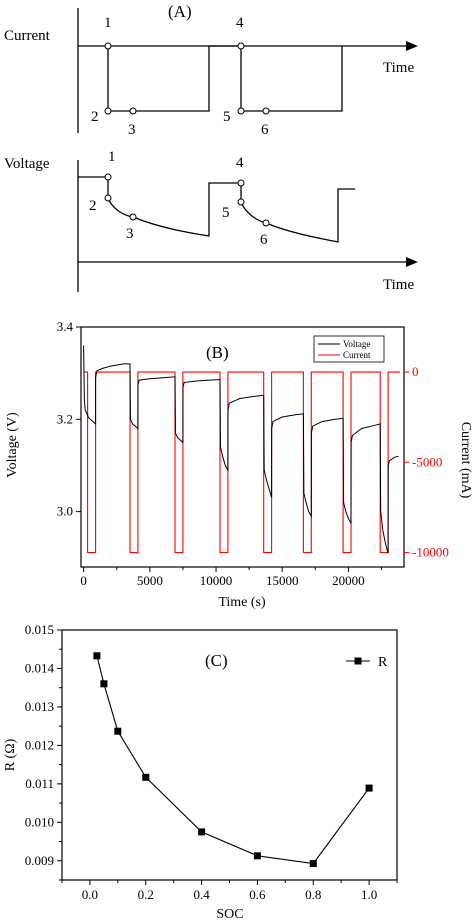 The height and width of the screenshot is (924, 474). I want to click on panel-b-legend-box, so click(349, 349).